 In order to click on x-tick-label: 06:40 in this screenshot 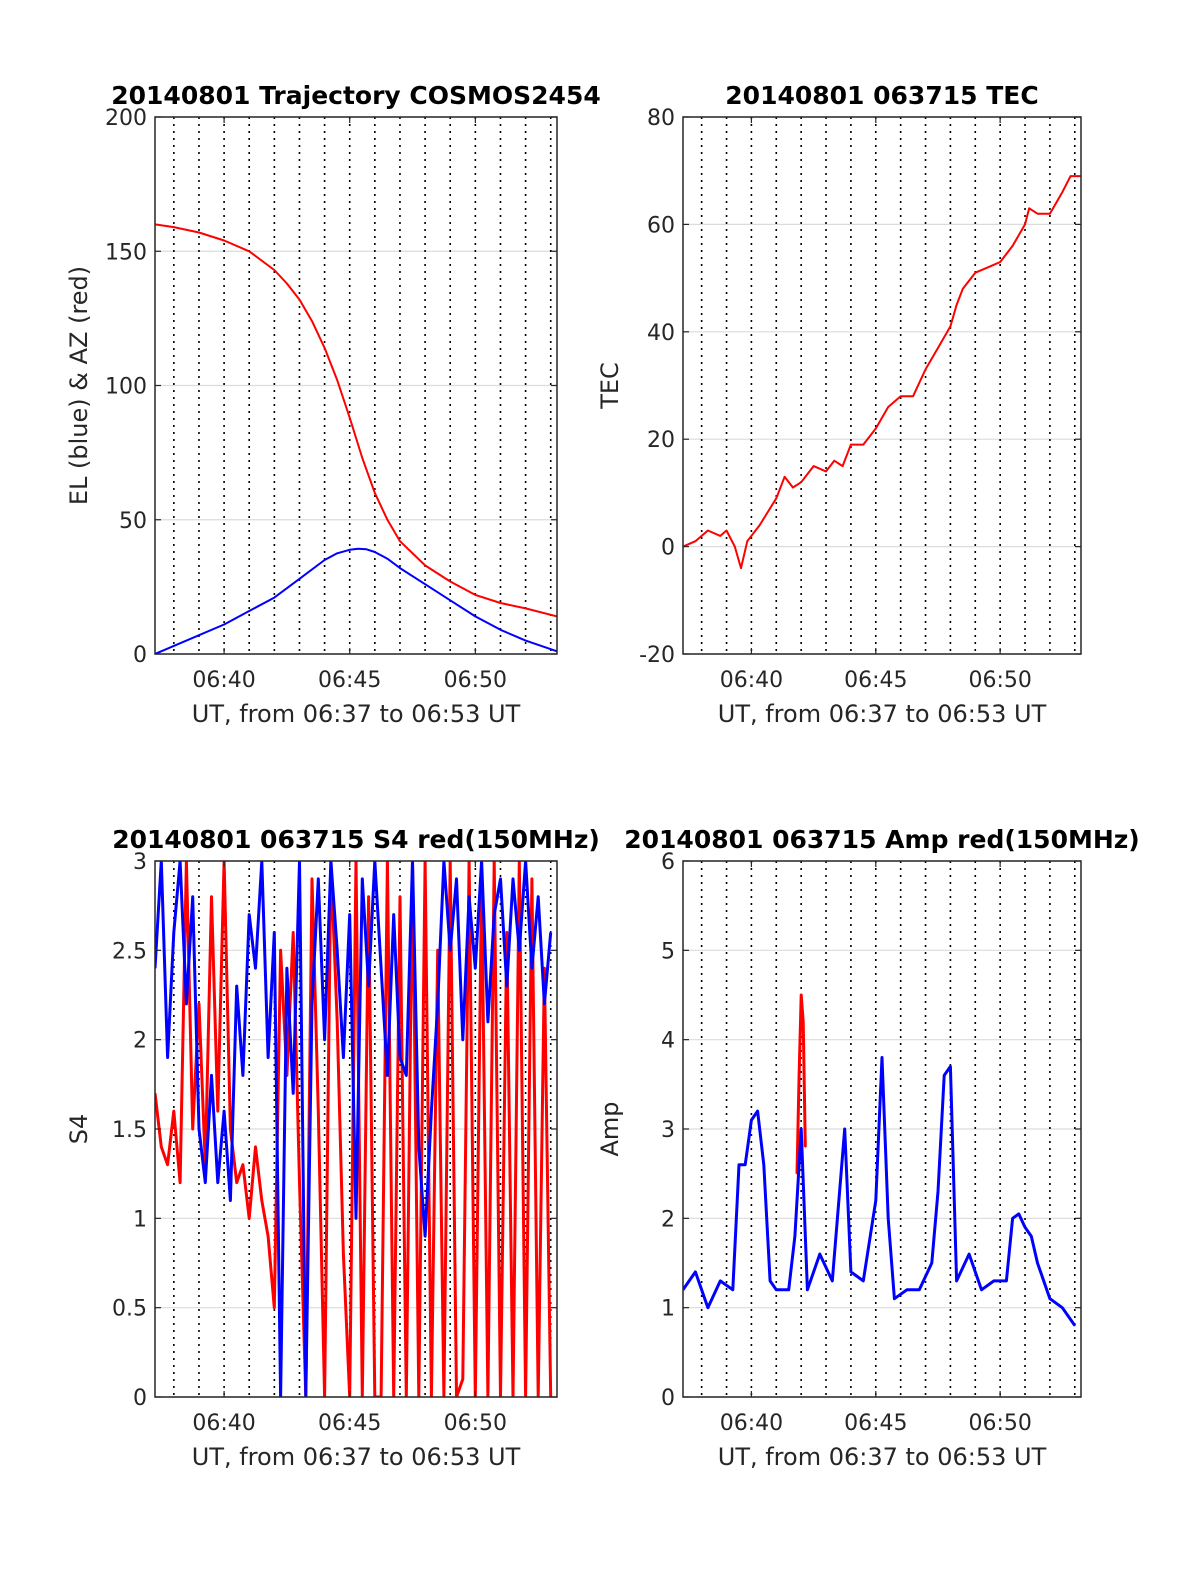, I will do `click(751, 680)`.